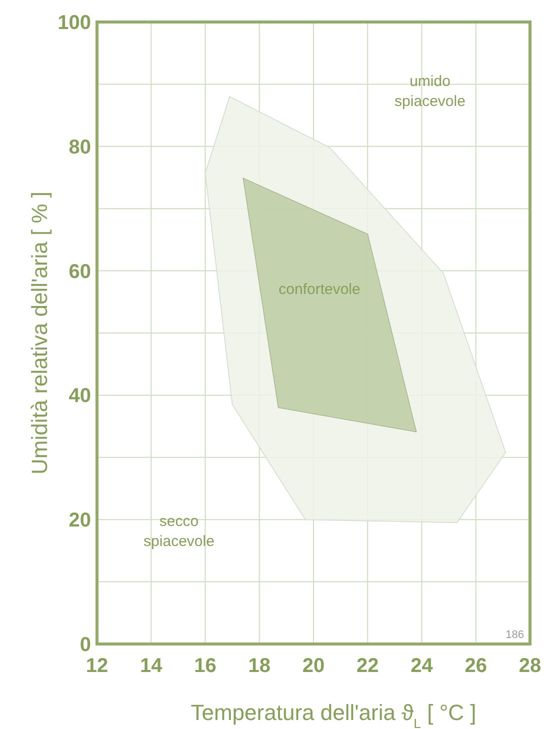  What do you see at coordinates (515, 635) in the screenshot?
I see `annotation: 186` at bounding box center [515, 635].